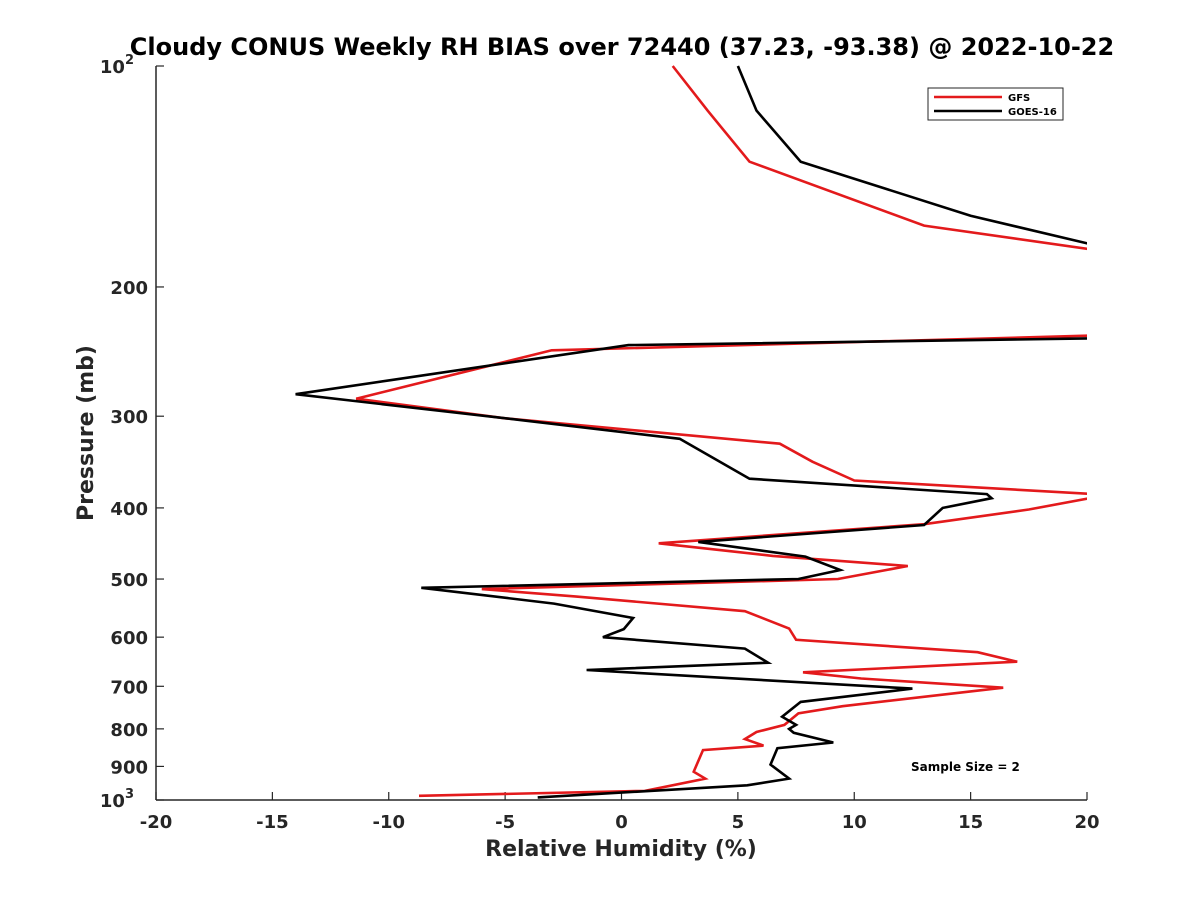  I want to click on x-axis-label: Relative Humidity (%), so click(621, 849).